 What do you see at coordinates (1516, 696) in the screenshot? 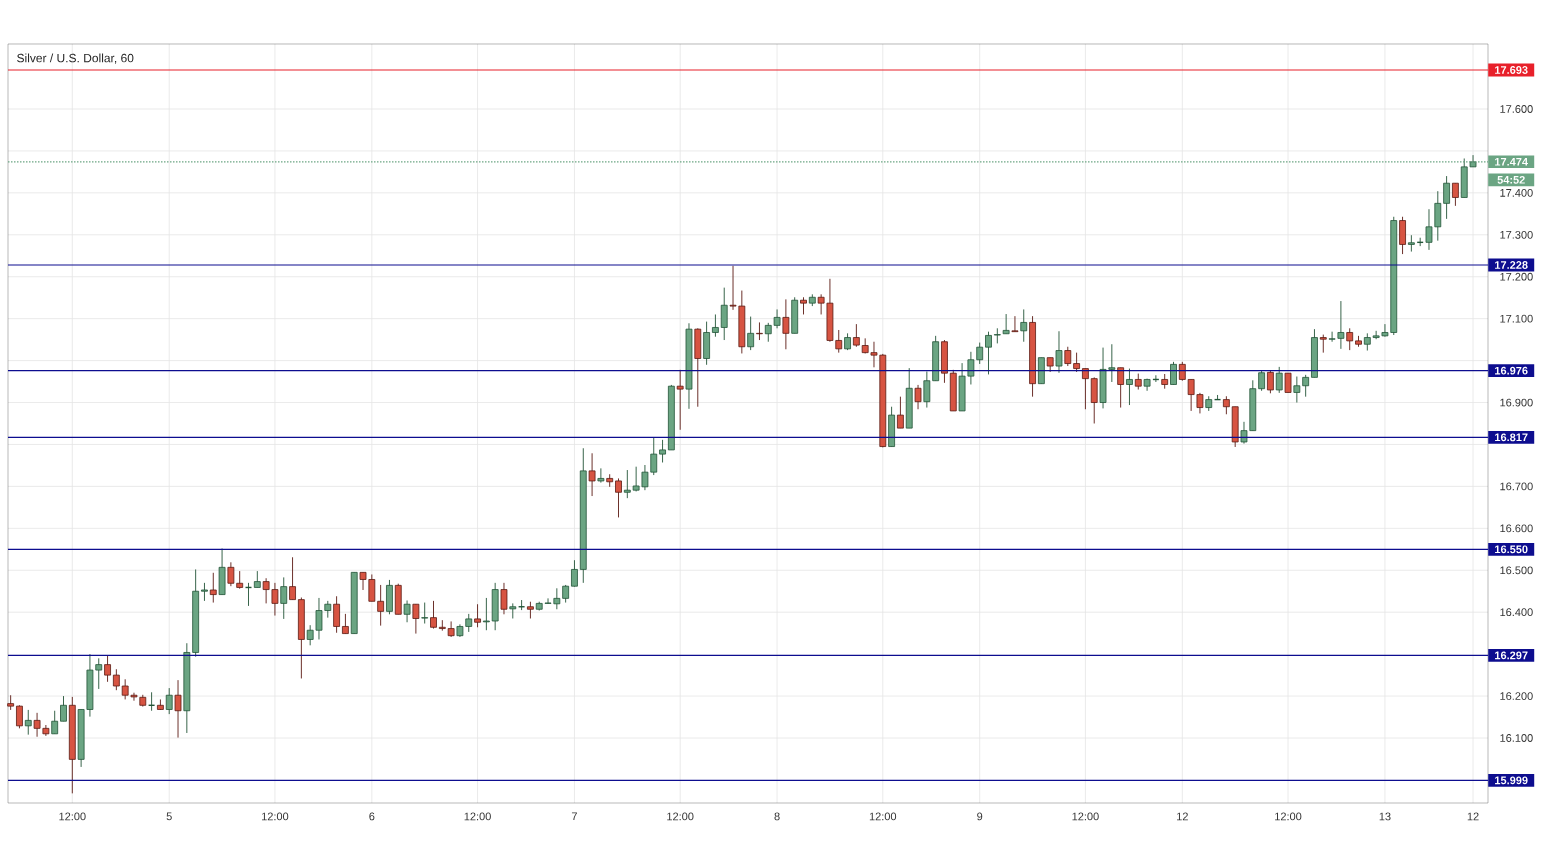
I see `y-tick-label: 16.200` at bounding box center [1516, 696].